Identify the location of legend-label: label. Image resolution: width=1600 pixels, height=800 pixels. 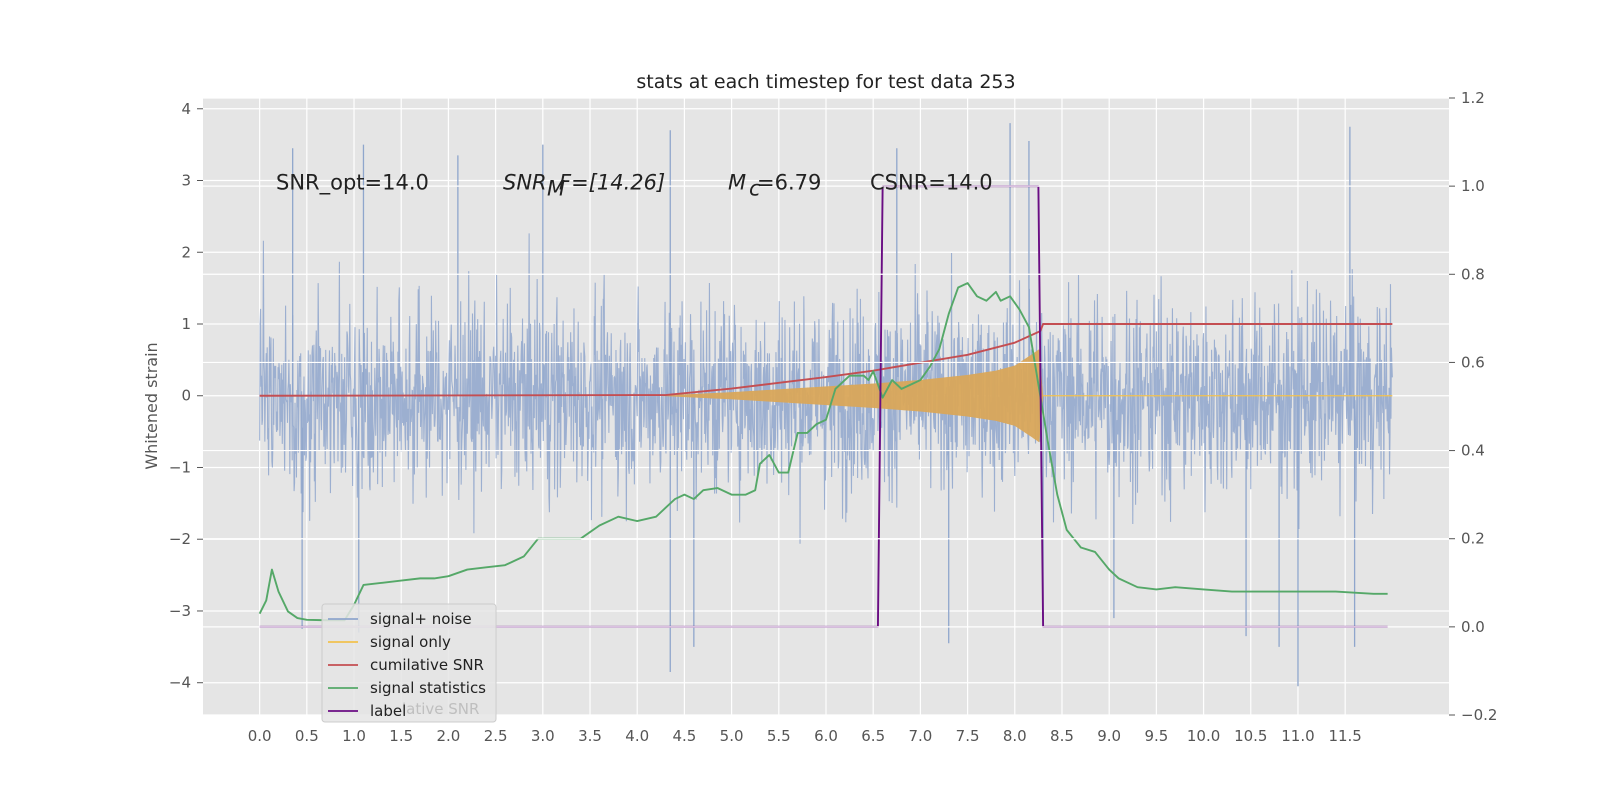
(388, 711).